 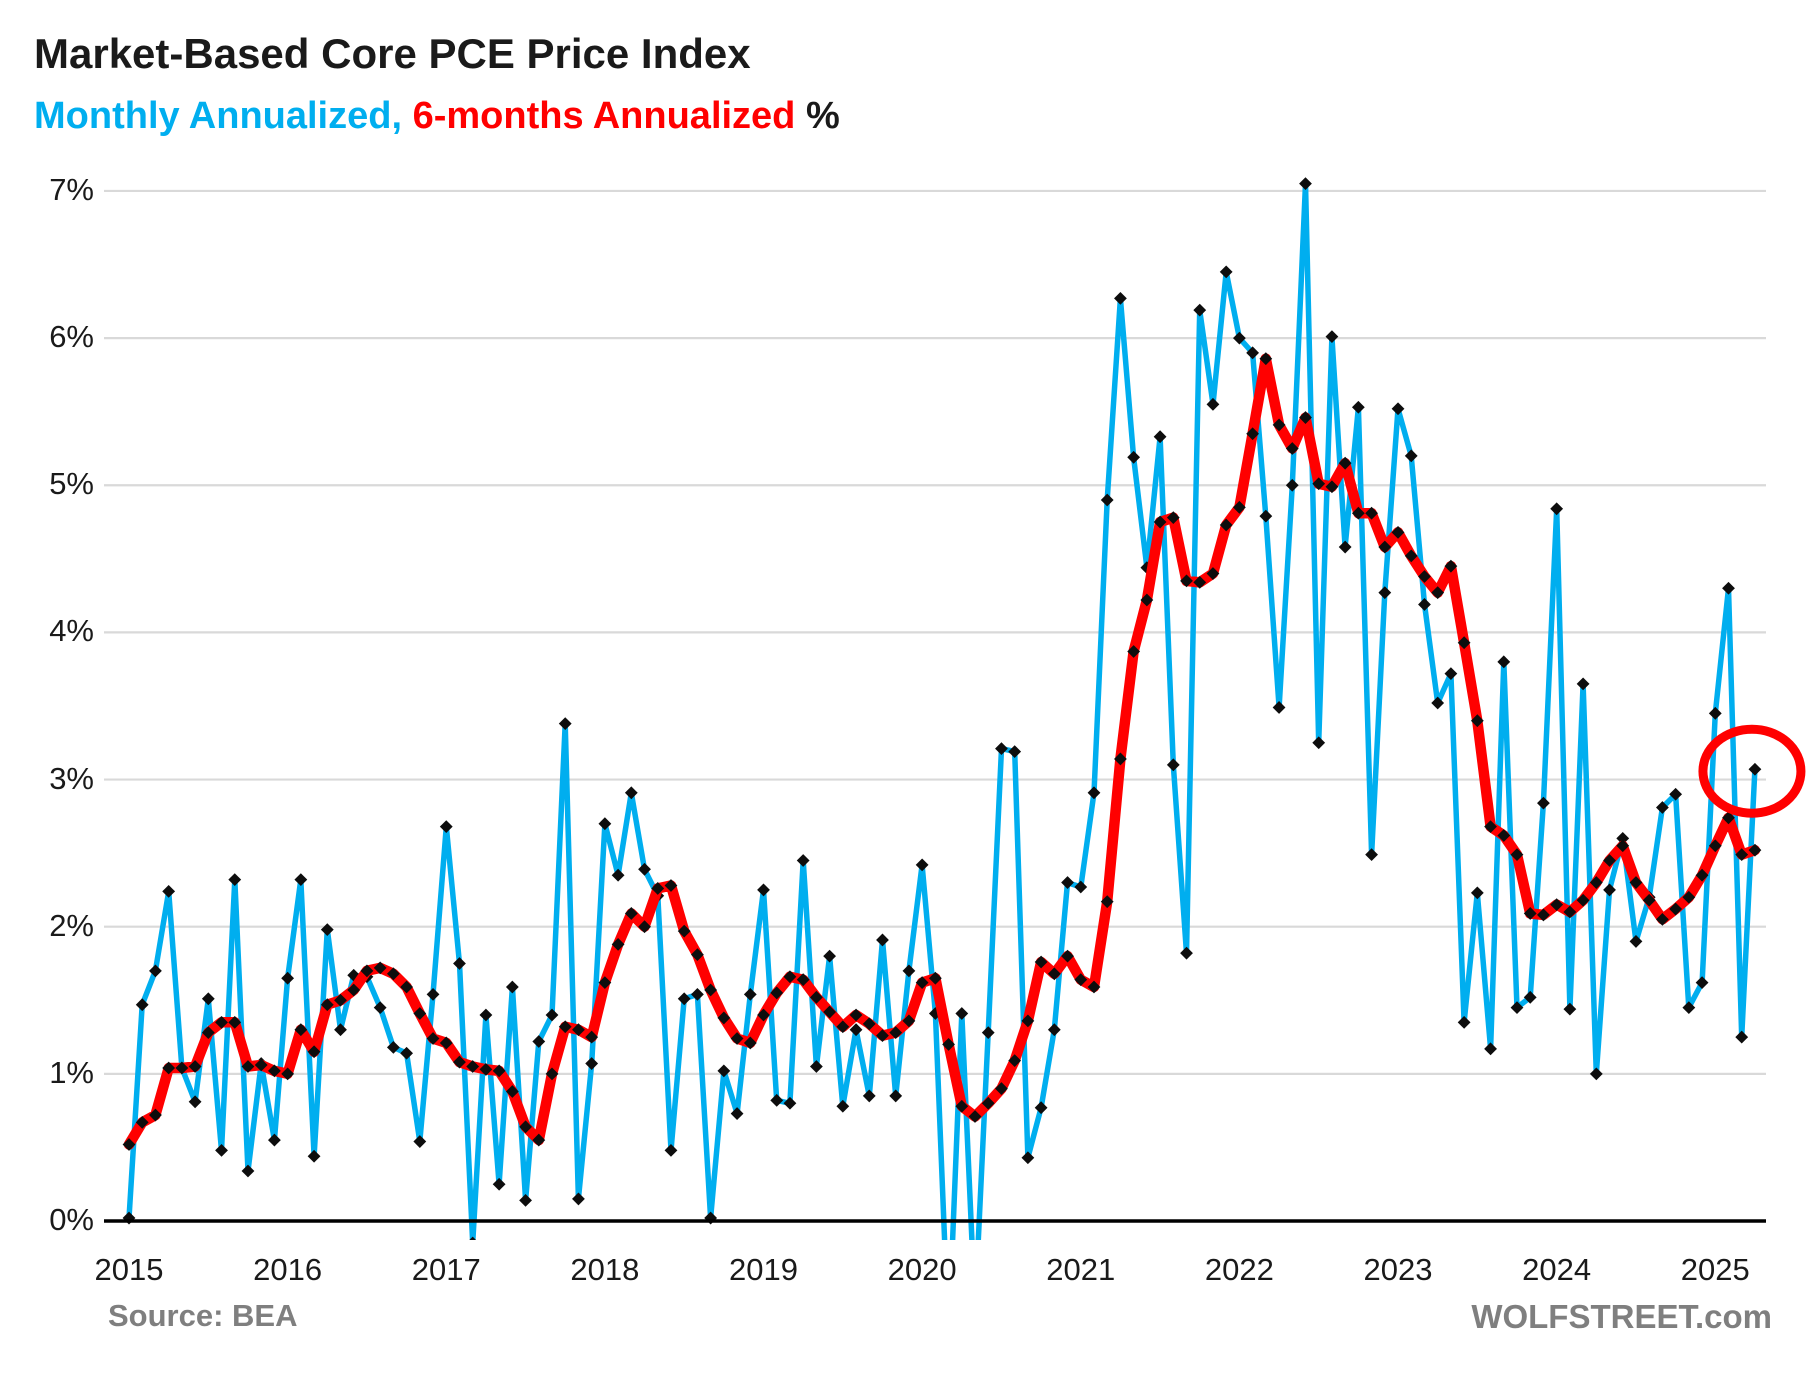 I want to click on highlight-circle-annotation, so click(x=1752, y=771).